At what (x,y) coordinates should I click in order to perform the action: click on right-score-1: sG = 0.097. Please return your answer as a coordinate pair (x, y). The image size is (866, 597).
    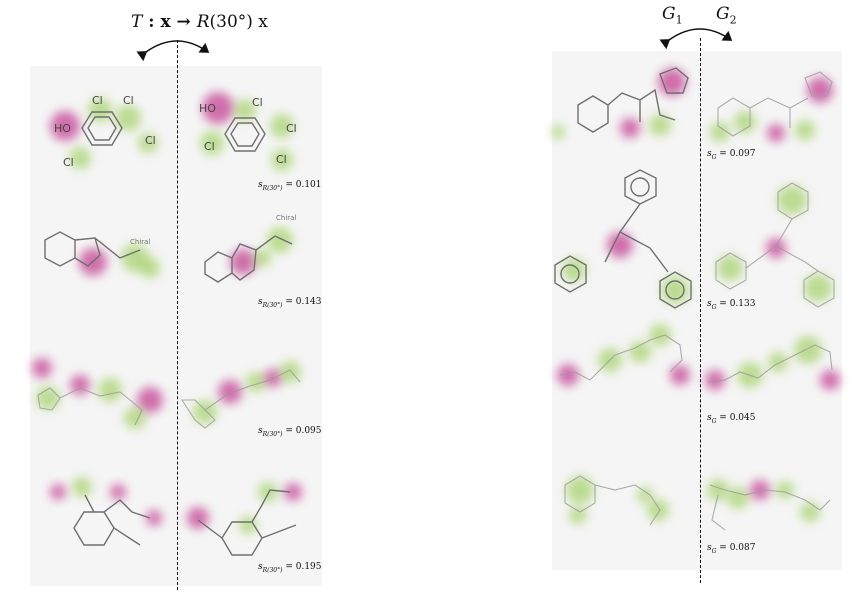
    Looking at the image, I should click on (731, 155).